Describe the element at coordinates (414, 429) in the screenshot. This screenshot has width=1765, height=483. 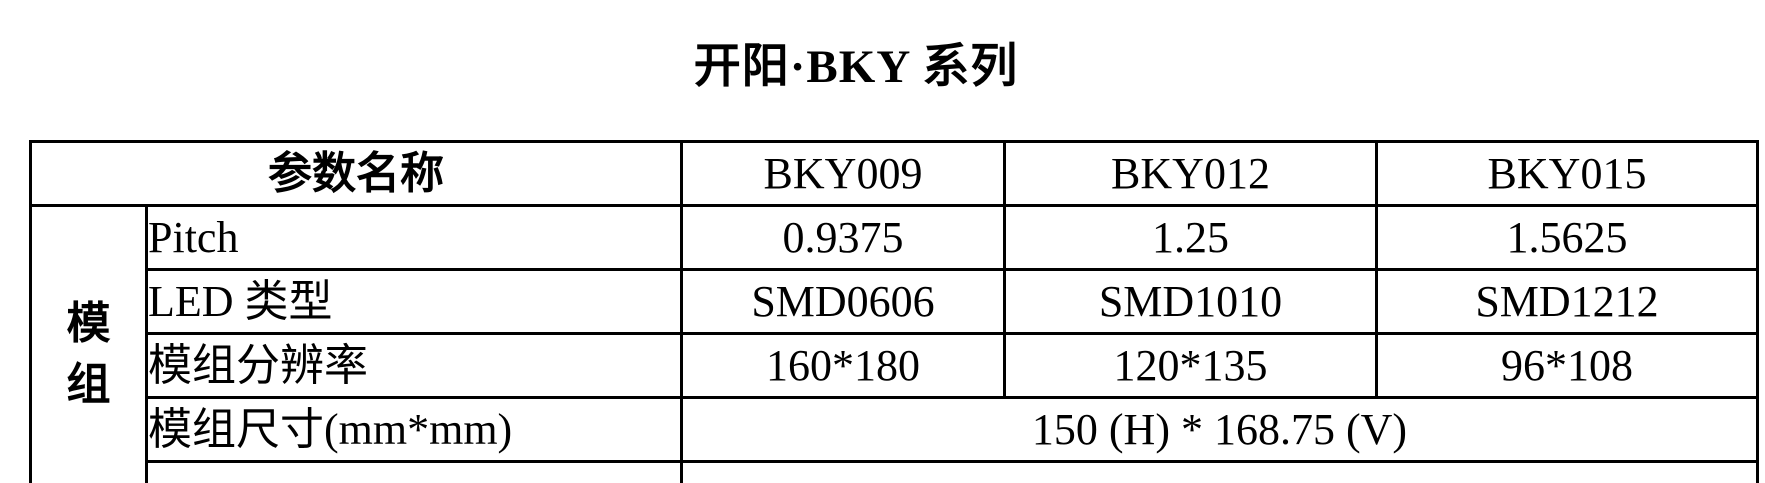
I see `row-label-module-size: 模组尺寸(mm*mm)` at that location.